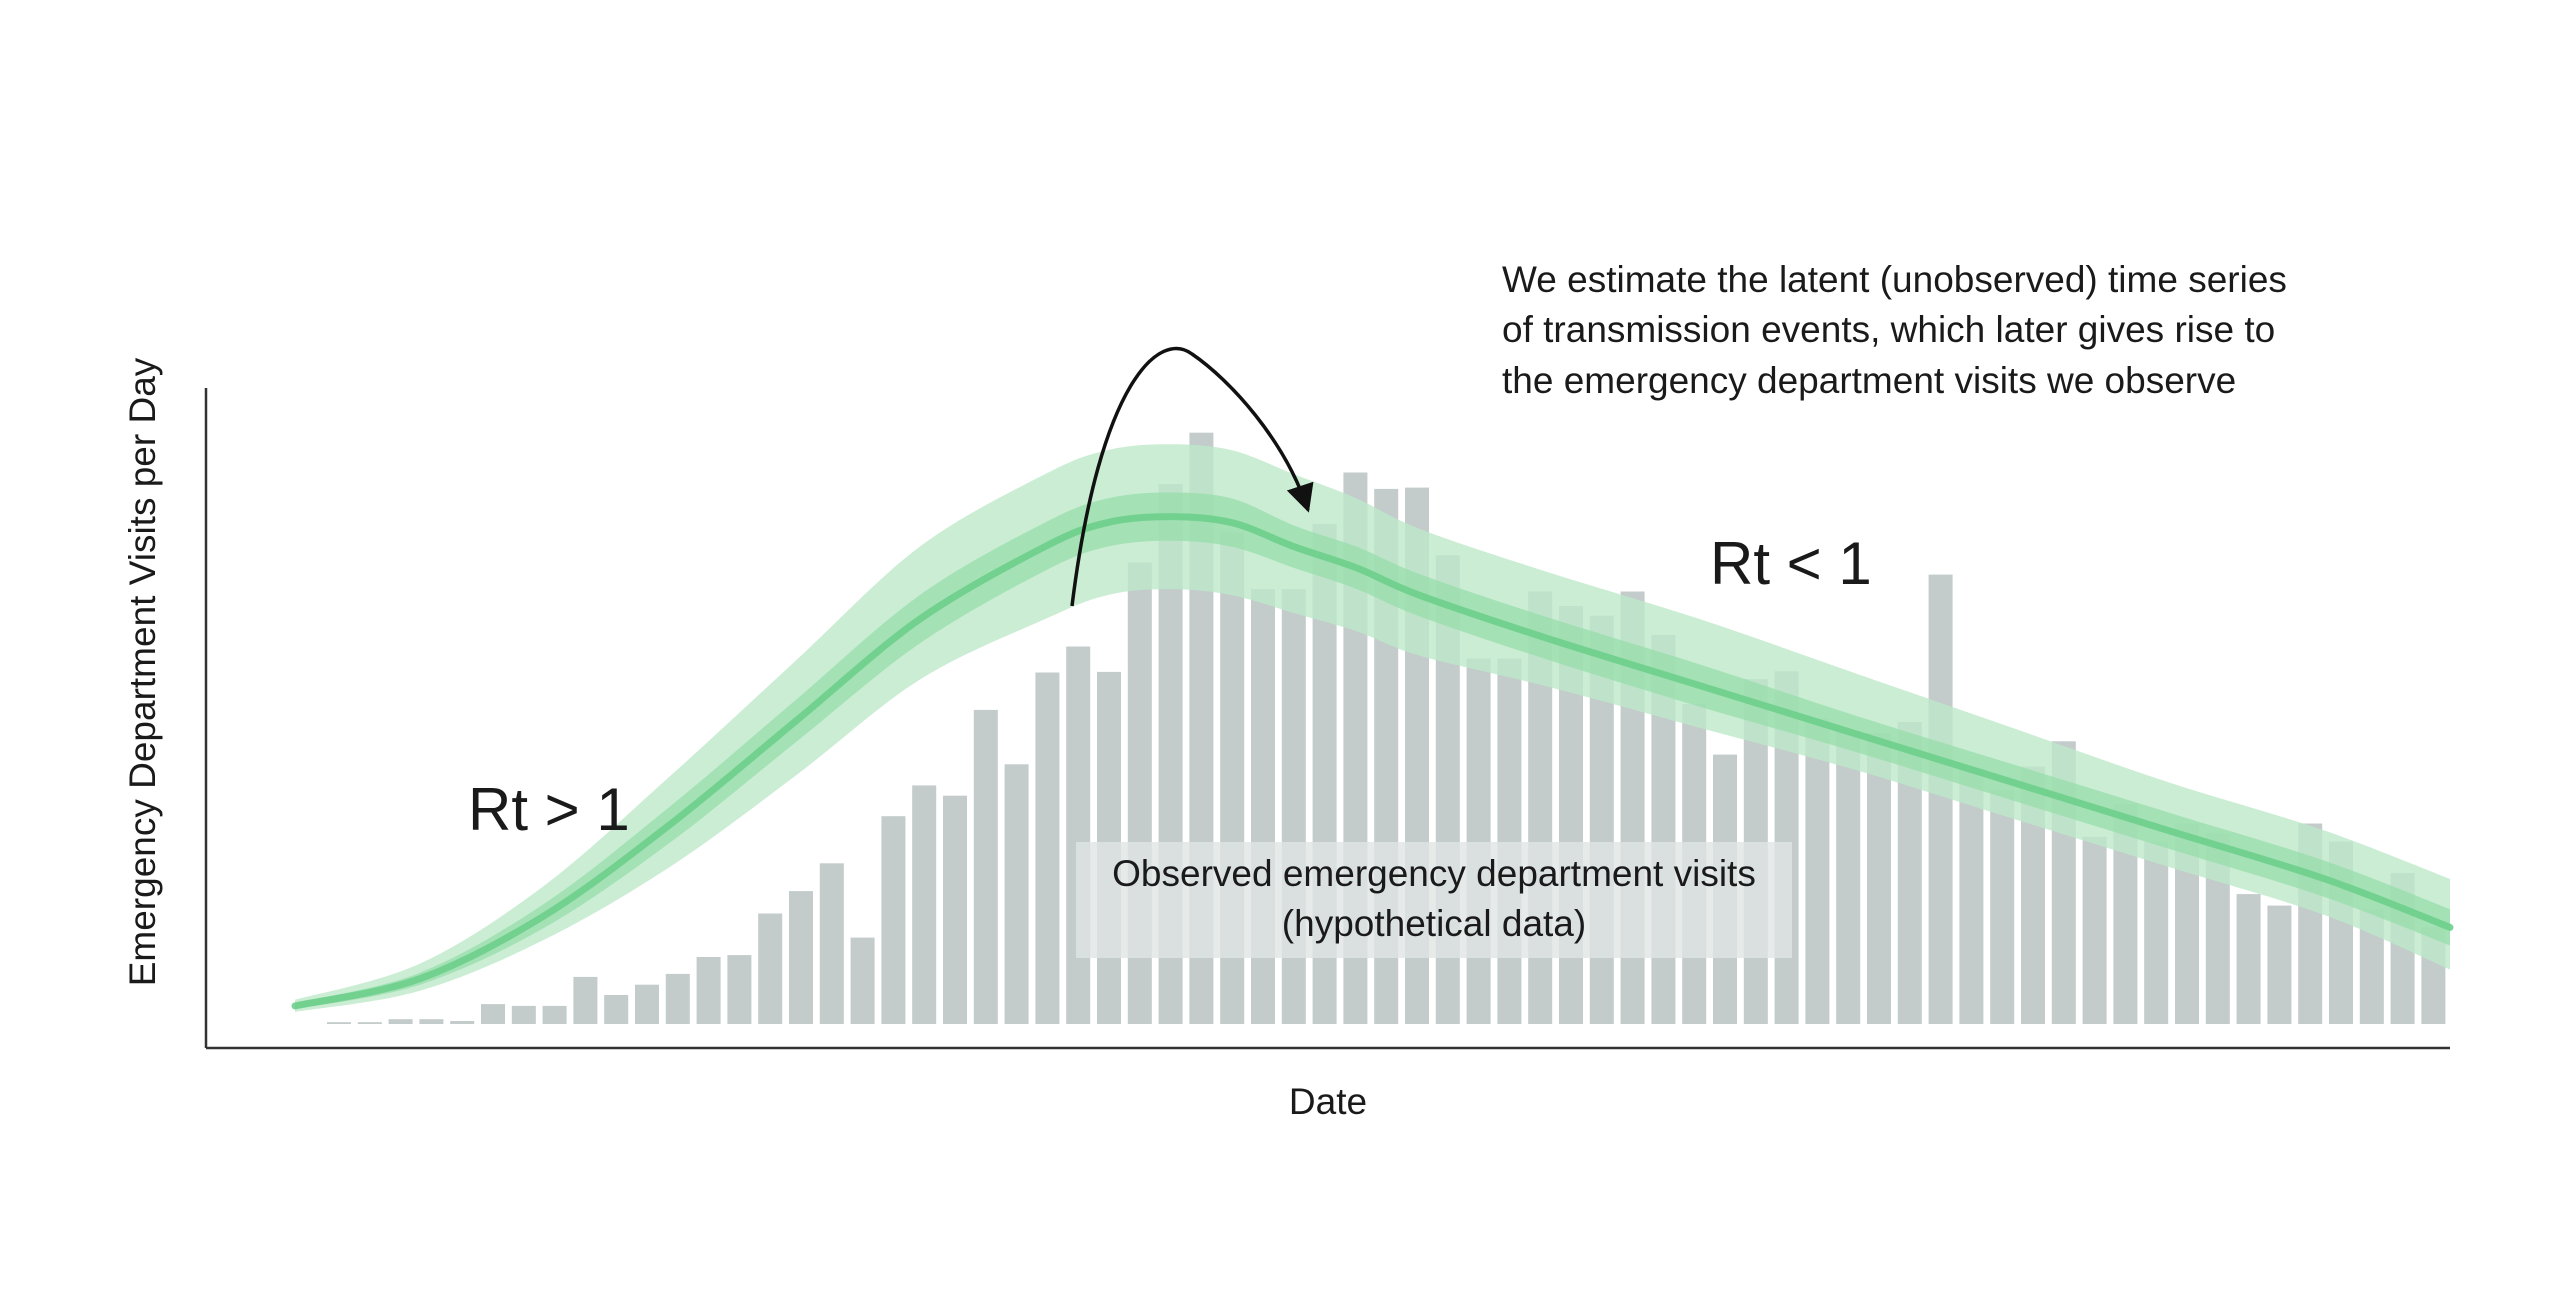 The height and width of the screenshot is (1312, 2560). Describe the element at coordinates (1434, 923) in the screenshot. I see `observed-data-label-line-2: (hypothetical data)` at that location.